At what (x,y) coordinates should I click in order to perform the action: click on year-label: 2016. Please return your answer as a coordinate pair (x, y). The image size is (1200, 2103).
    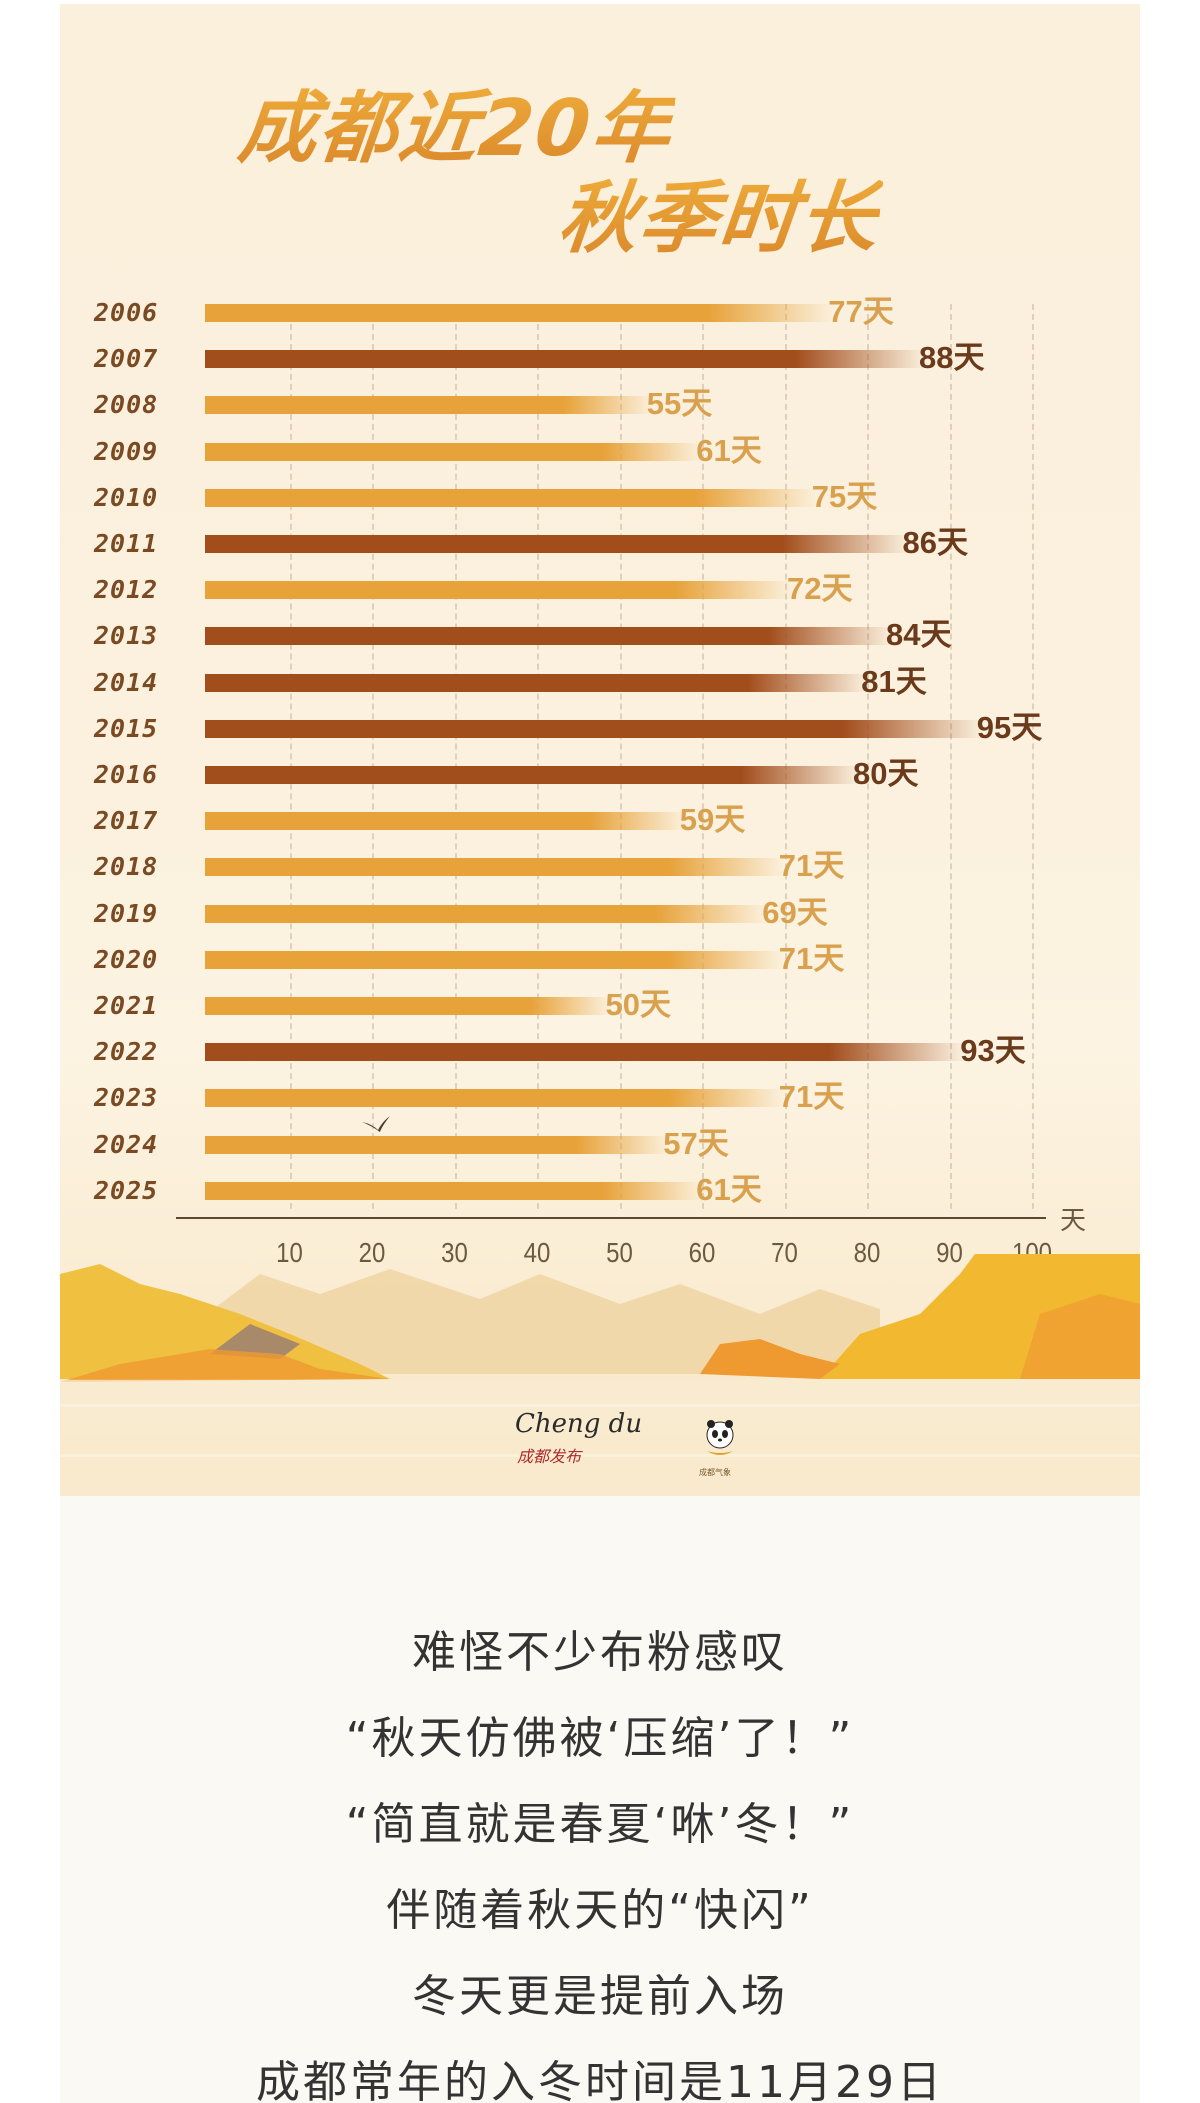
    Looking at the image, I should click on (126, 774).